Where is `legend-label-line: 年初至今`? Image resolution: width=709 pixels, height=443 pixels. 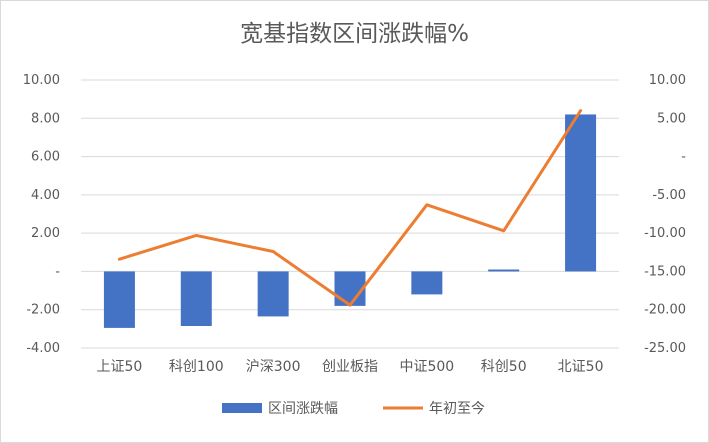 legend-label-line: 年初至今 is located at coordinates (457, 408).